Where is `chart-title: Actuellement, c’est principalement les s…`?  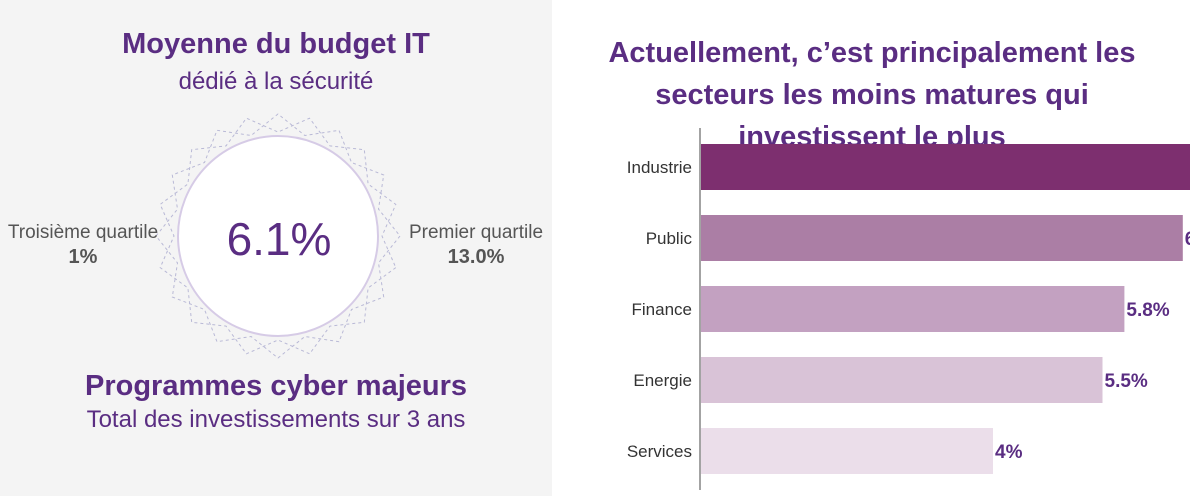 chart-title: Actuellement, c’est principalement les s… is located at coordinates (872, 95).